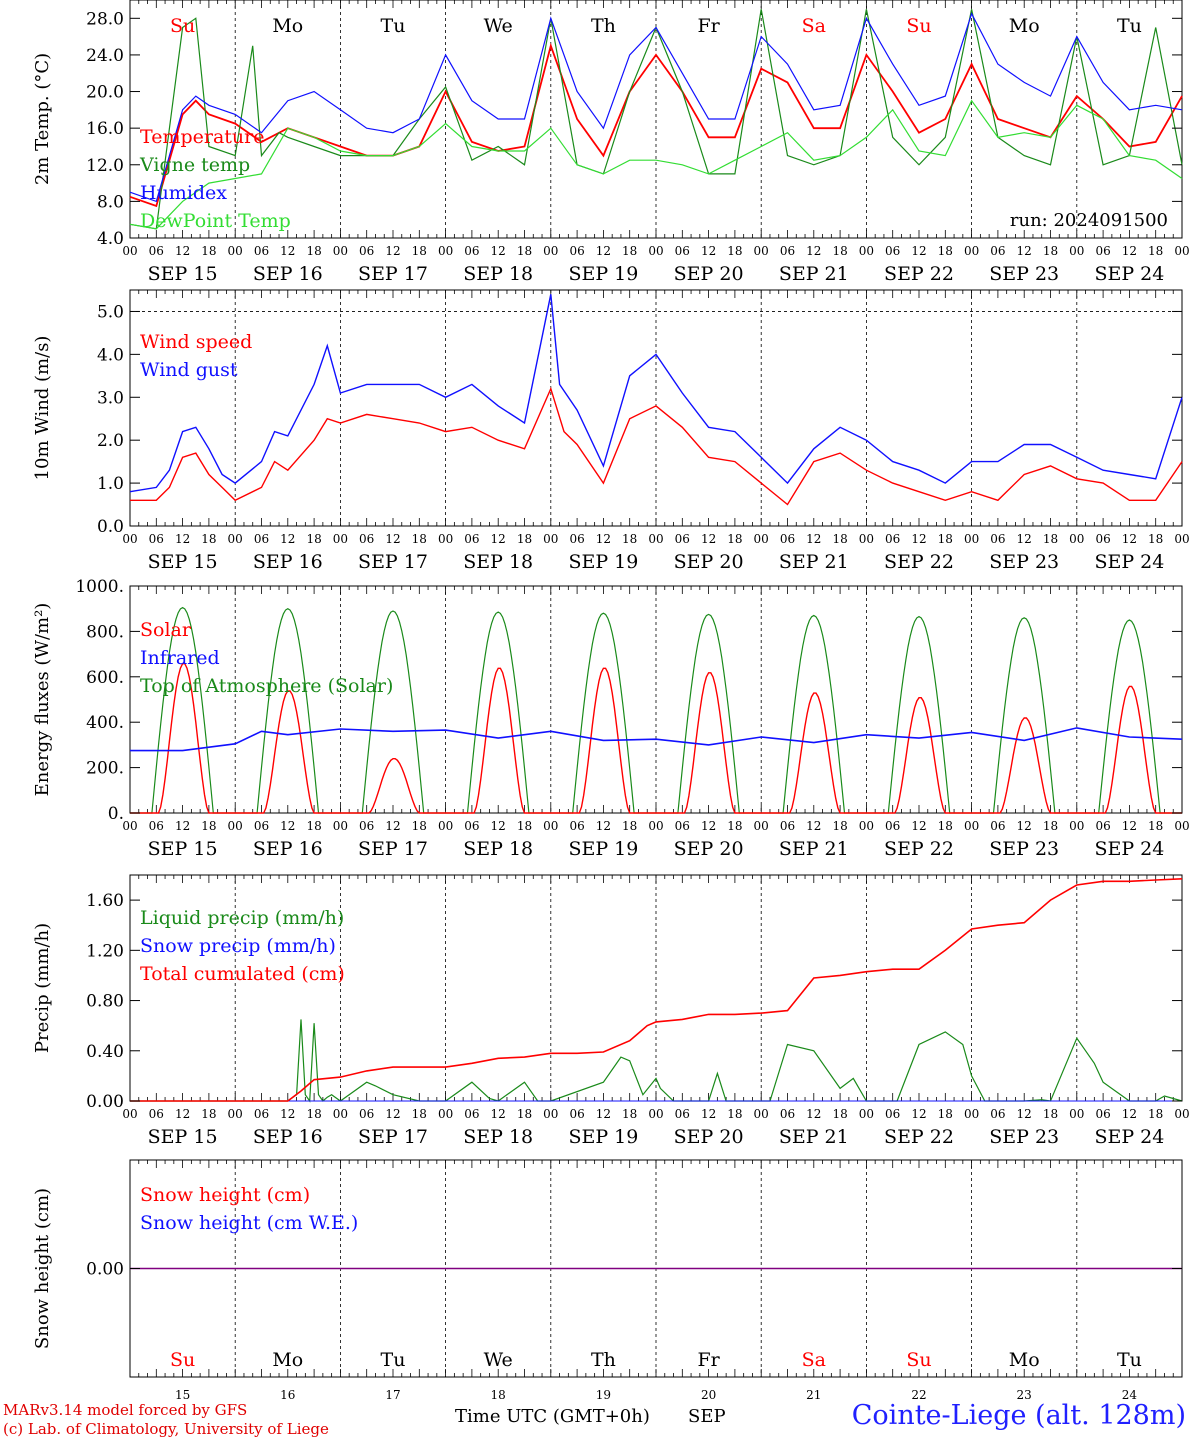 This screenshot has width=1194, height=1440. I want to click on y-tick-label: 0., so click(116, 814).